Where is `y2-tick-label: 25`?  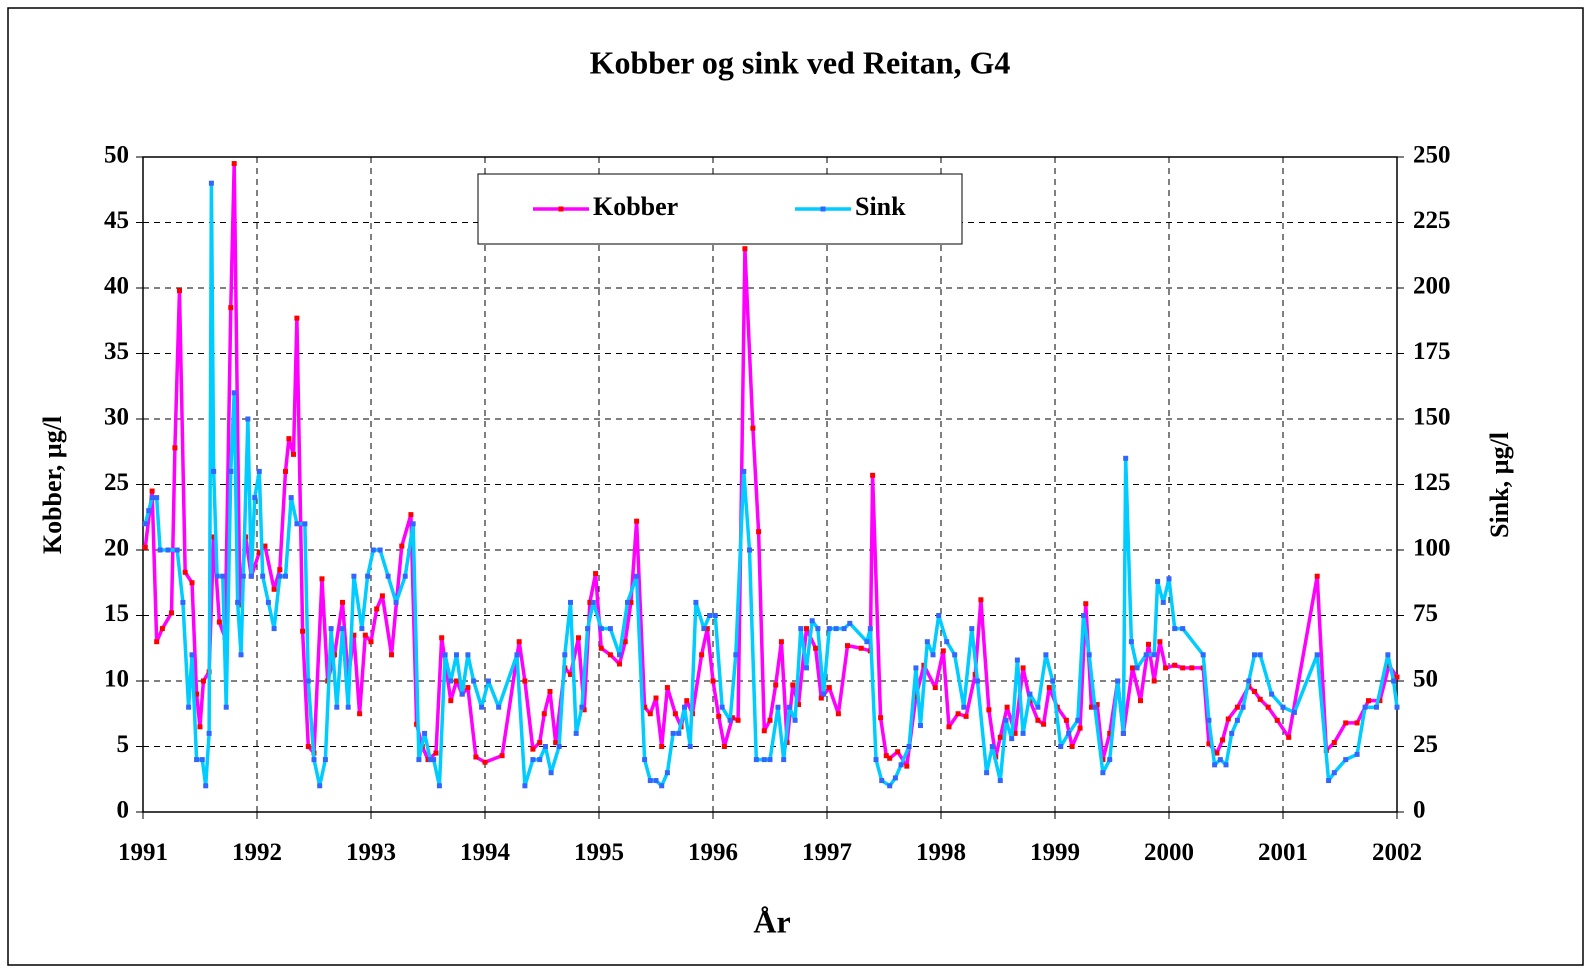
y2-tick-label: 25 is located at coordinates (1425, 744).